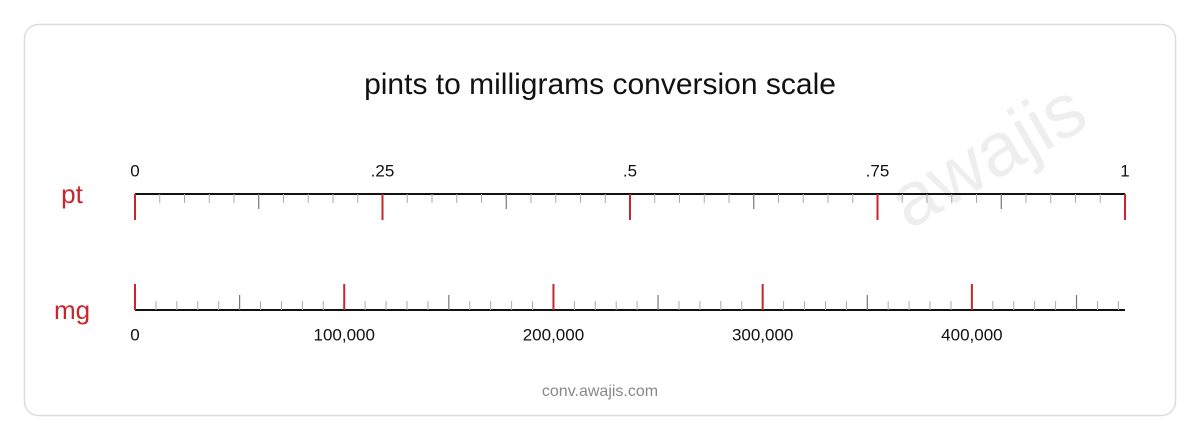 The height and width of the screenshot is (440, 1200). What do you see at coordinates (72, 310) in the screenshot?
I see `axis-label: mg` at bounding box center [72, 310].